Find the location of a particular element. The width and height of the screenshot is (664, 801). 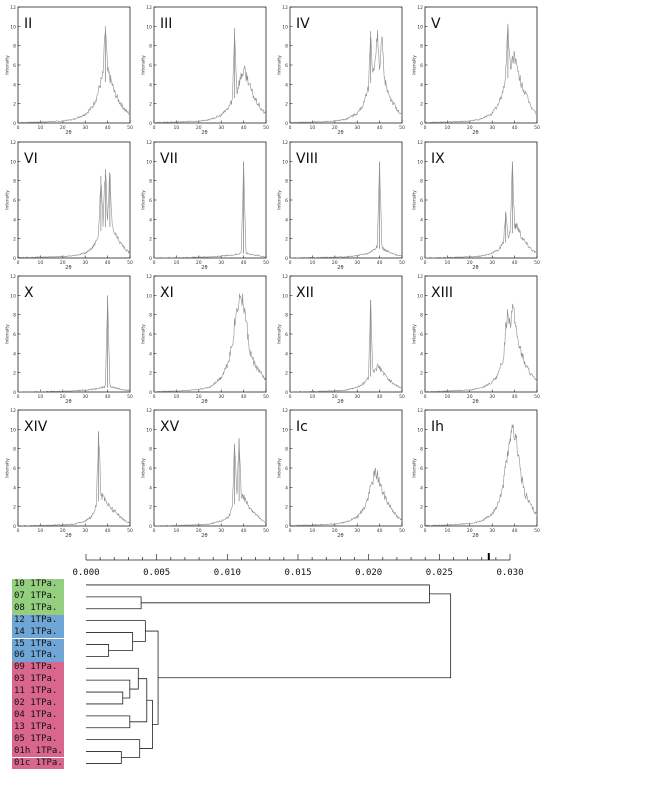

panel-title: X is located at coordinates (29, 293).